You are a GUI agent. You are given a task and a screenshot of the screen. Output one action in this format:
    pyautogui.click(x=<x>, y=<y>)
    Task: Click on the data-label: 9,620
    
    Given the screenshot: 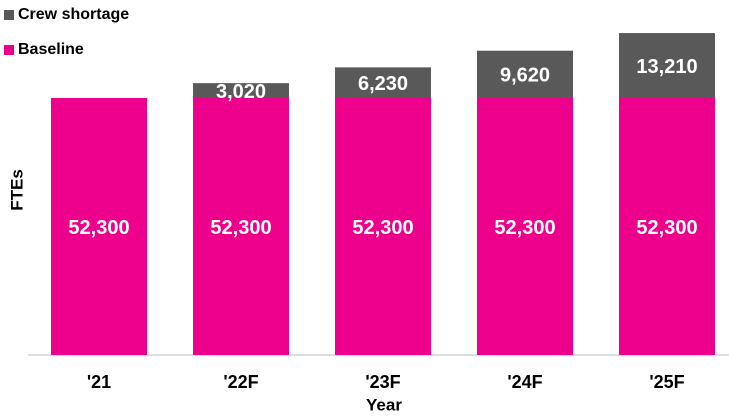 What is the action you would take?
    pyautogui.click(x=525, y=76)
    